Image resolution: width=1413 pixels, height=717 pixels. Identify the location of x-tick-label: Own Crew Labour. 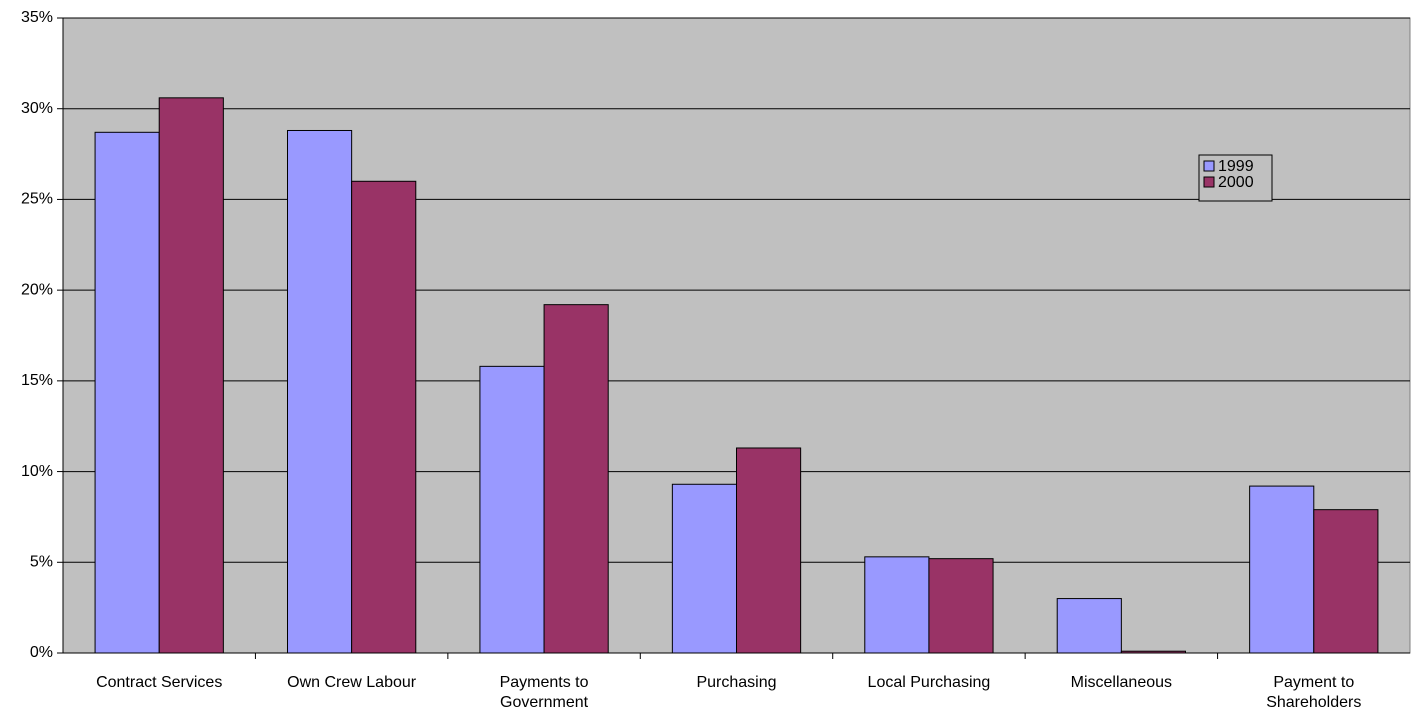
(352, 682).